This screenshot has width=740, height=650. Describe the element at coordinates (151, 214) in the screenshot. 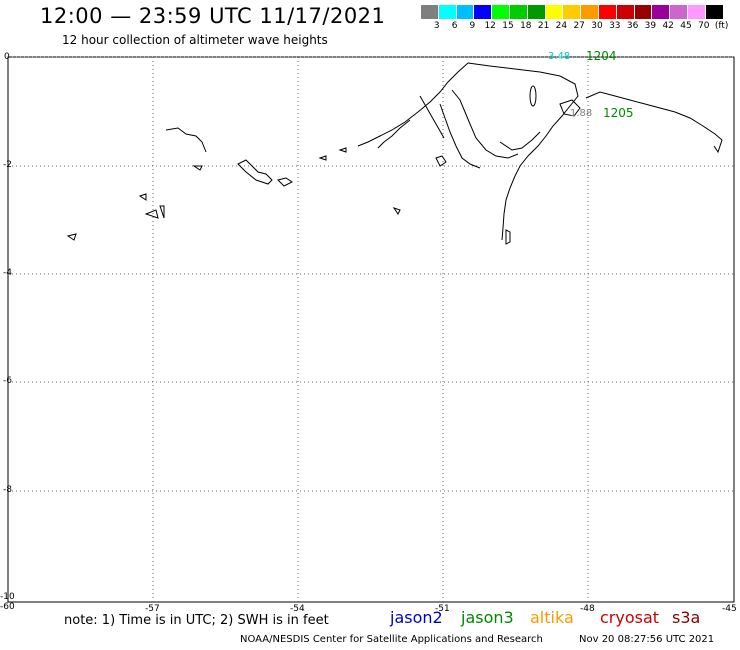

I see `island-w5` at that location.